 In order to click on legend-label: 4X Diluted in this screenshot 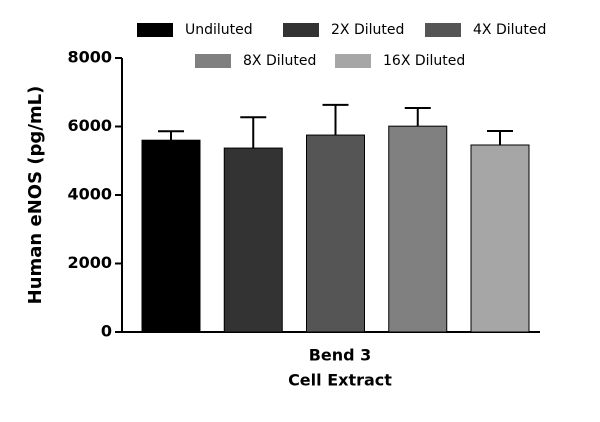, I will do `click(509, 30)`.